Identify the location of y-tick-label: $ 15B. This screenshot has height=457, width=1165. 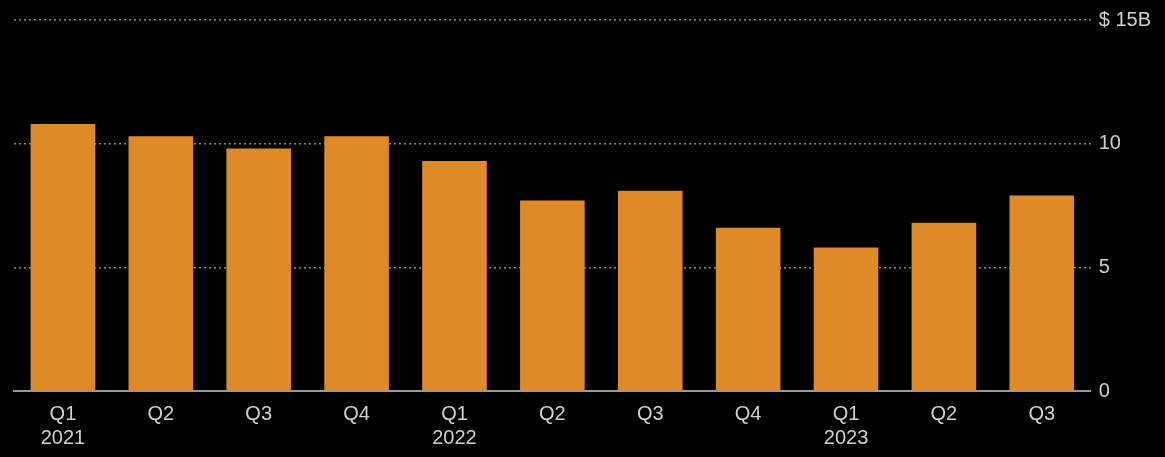
(1124, 18).